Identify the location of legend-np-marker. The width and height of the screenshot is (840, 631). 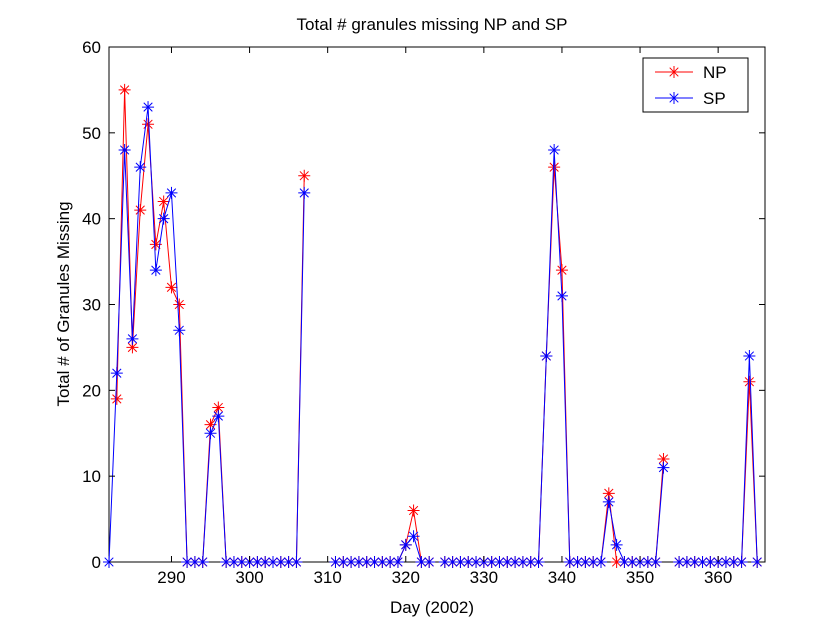
(674, 72).